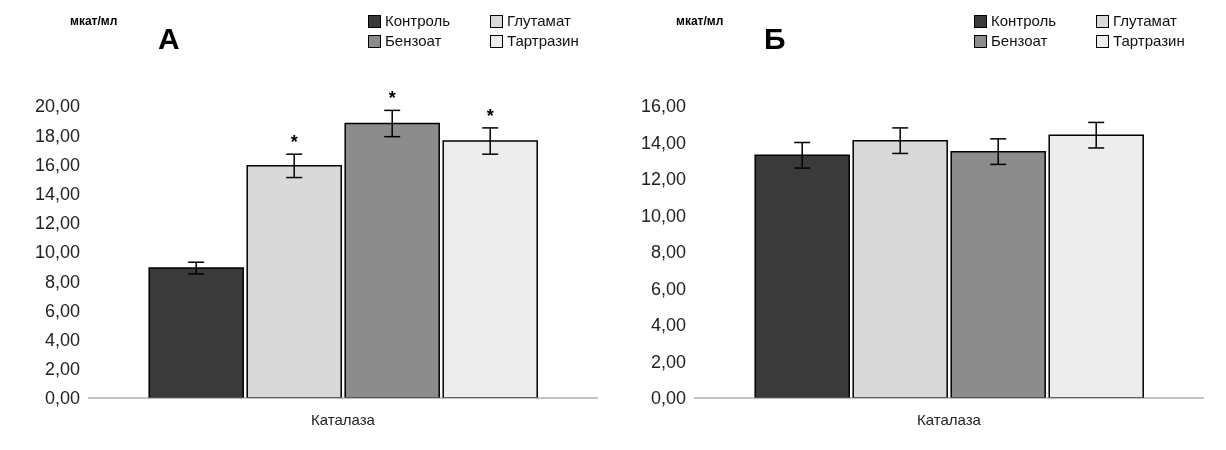  Describe the element at coordinates (57, 106) in the screenshot. I see `y-tick-label: 20,00` at that location.